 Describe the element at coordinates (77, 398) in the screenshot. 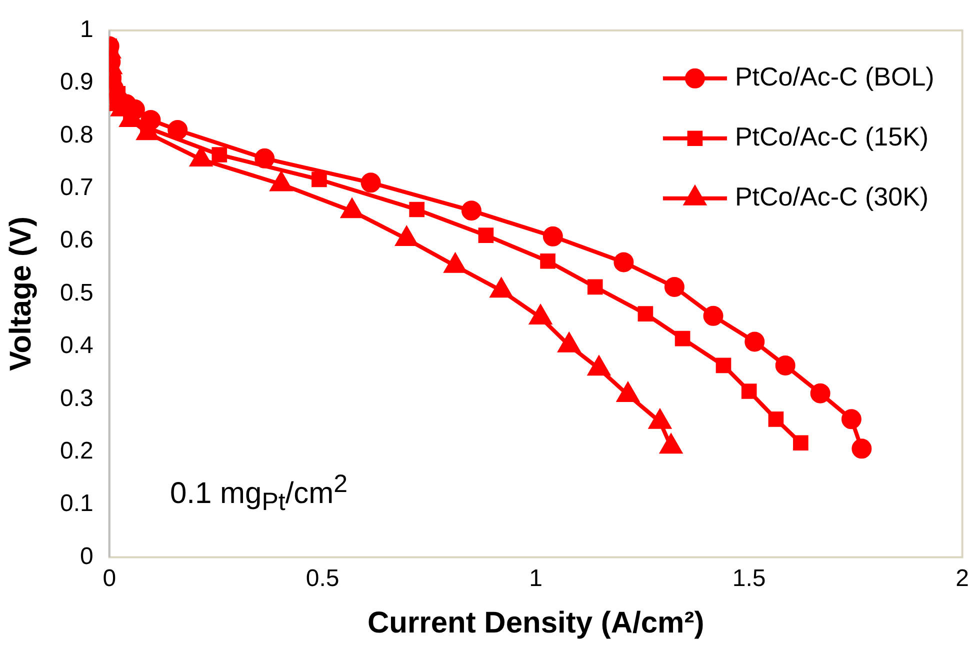

I see `y-tick-label: 0.3` at that location.